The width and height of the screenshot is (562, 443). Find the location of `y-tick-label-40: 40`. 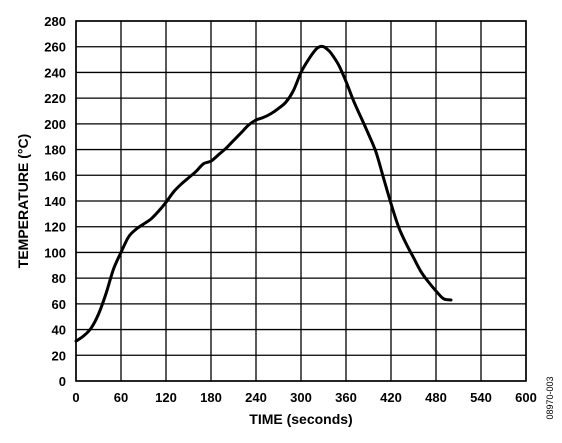

y-tick-label-40: 40 is located at coordinates (59, 330).